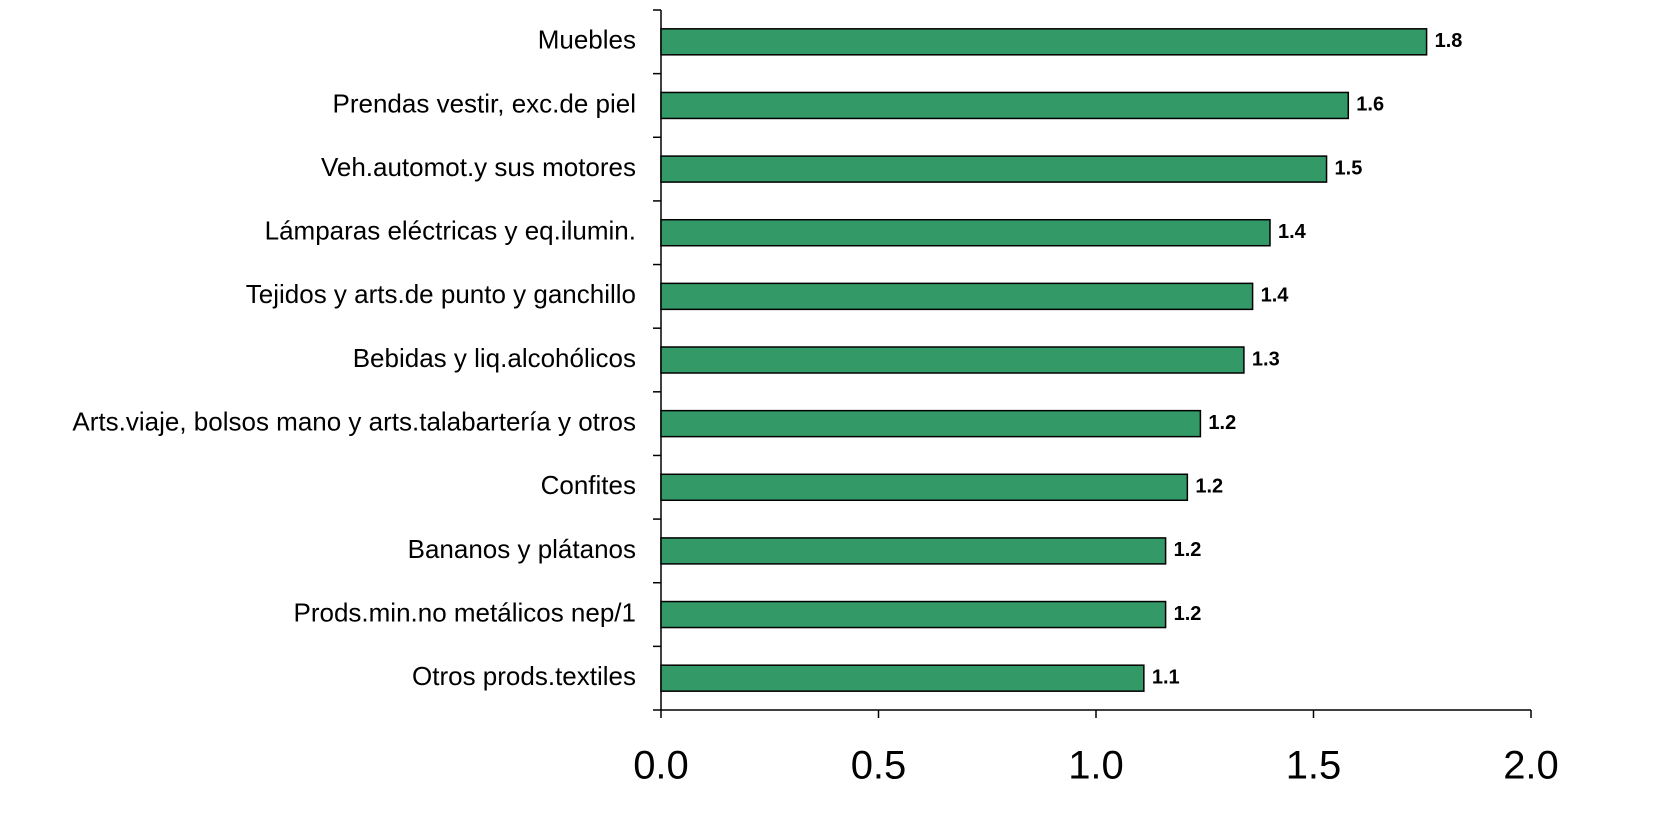 This screenshot has height=837, width=1677. I want to click on y-tick-label: Lámparas eléctricas y eq.ilumin., so click(450, 231).